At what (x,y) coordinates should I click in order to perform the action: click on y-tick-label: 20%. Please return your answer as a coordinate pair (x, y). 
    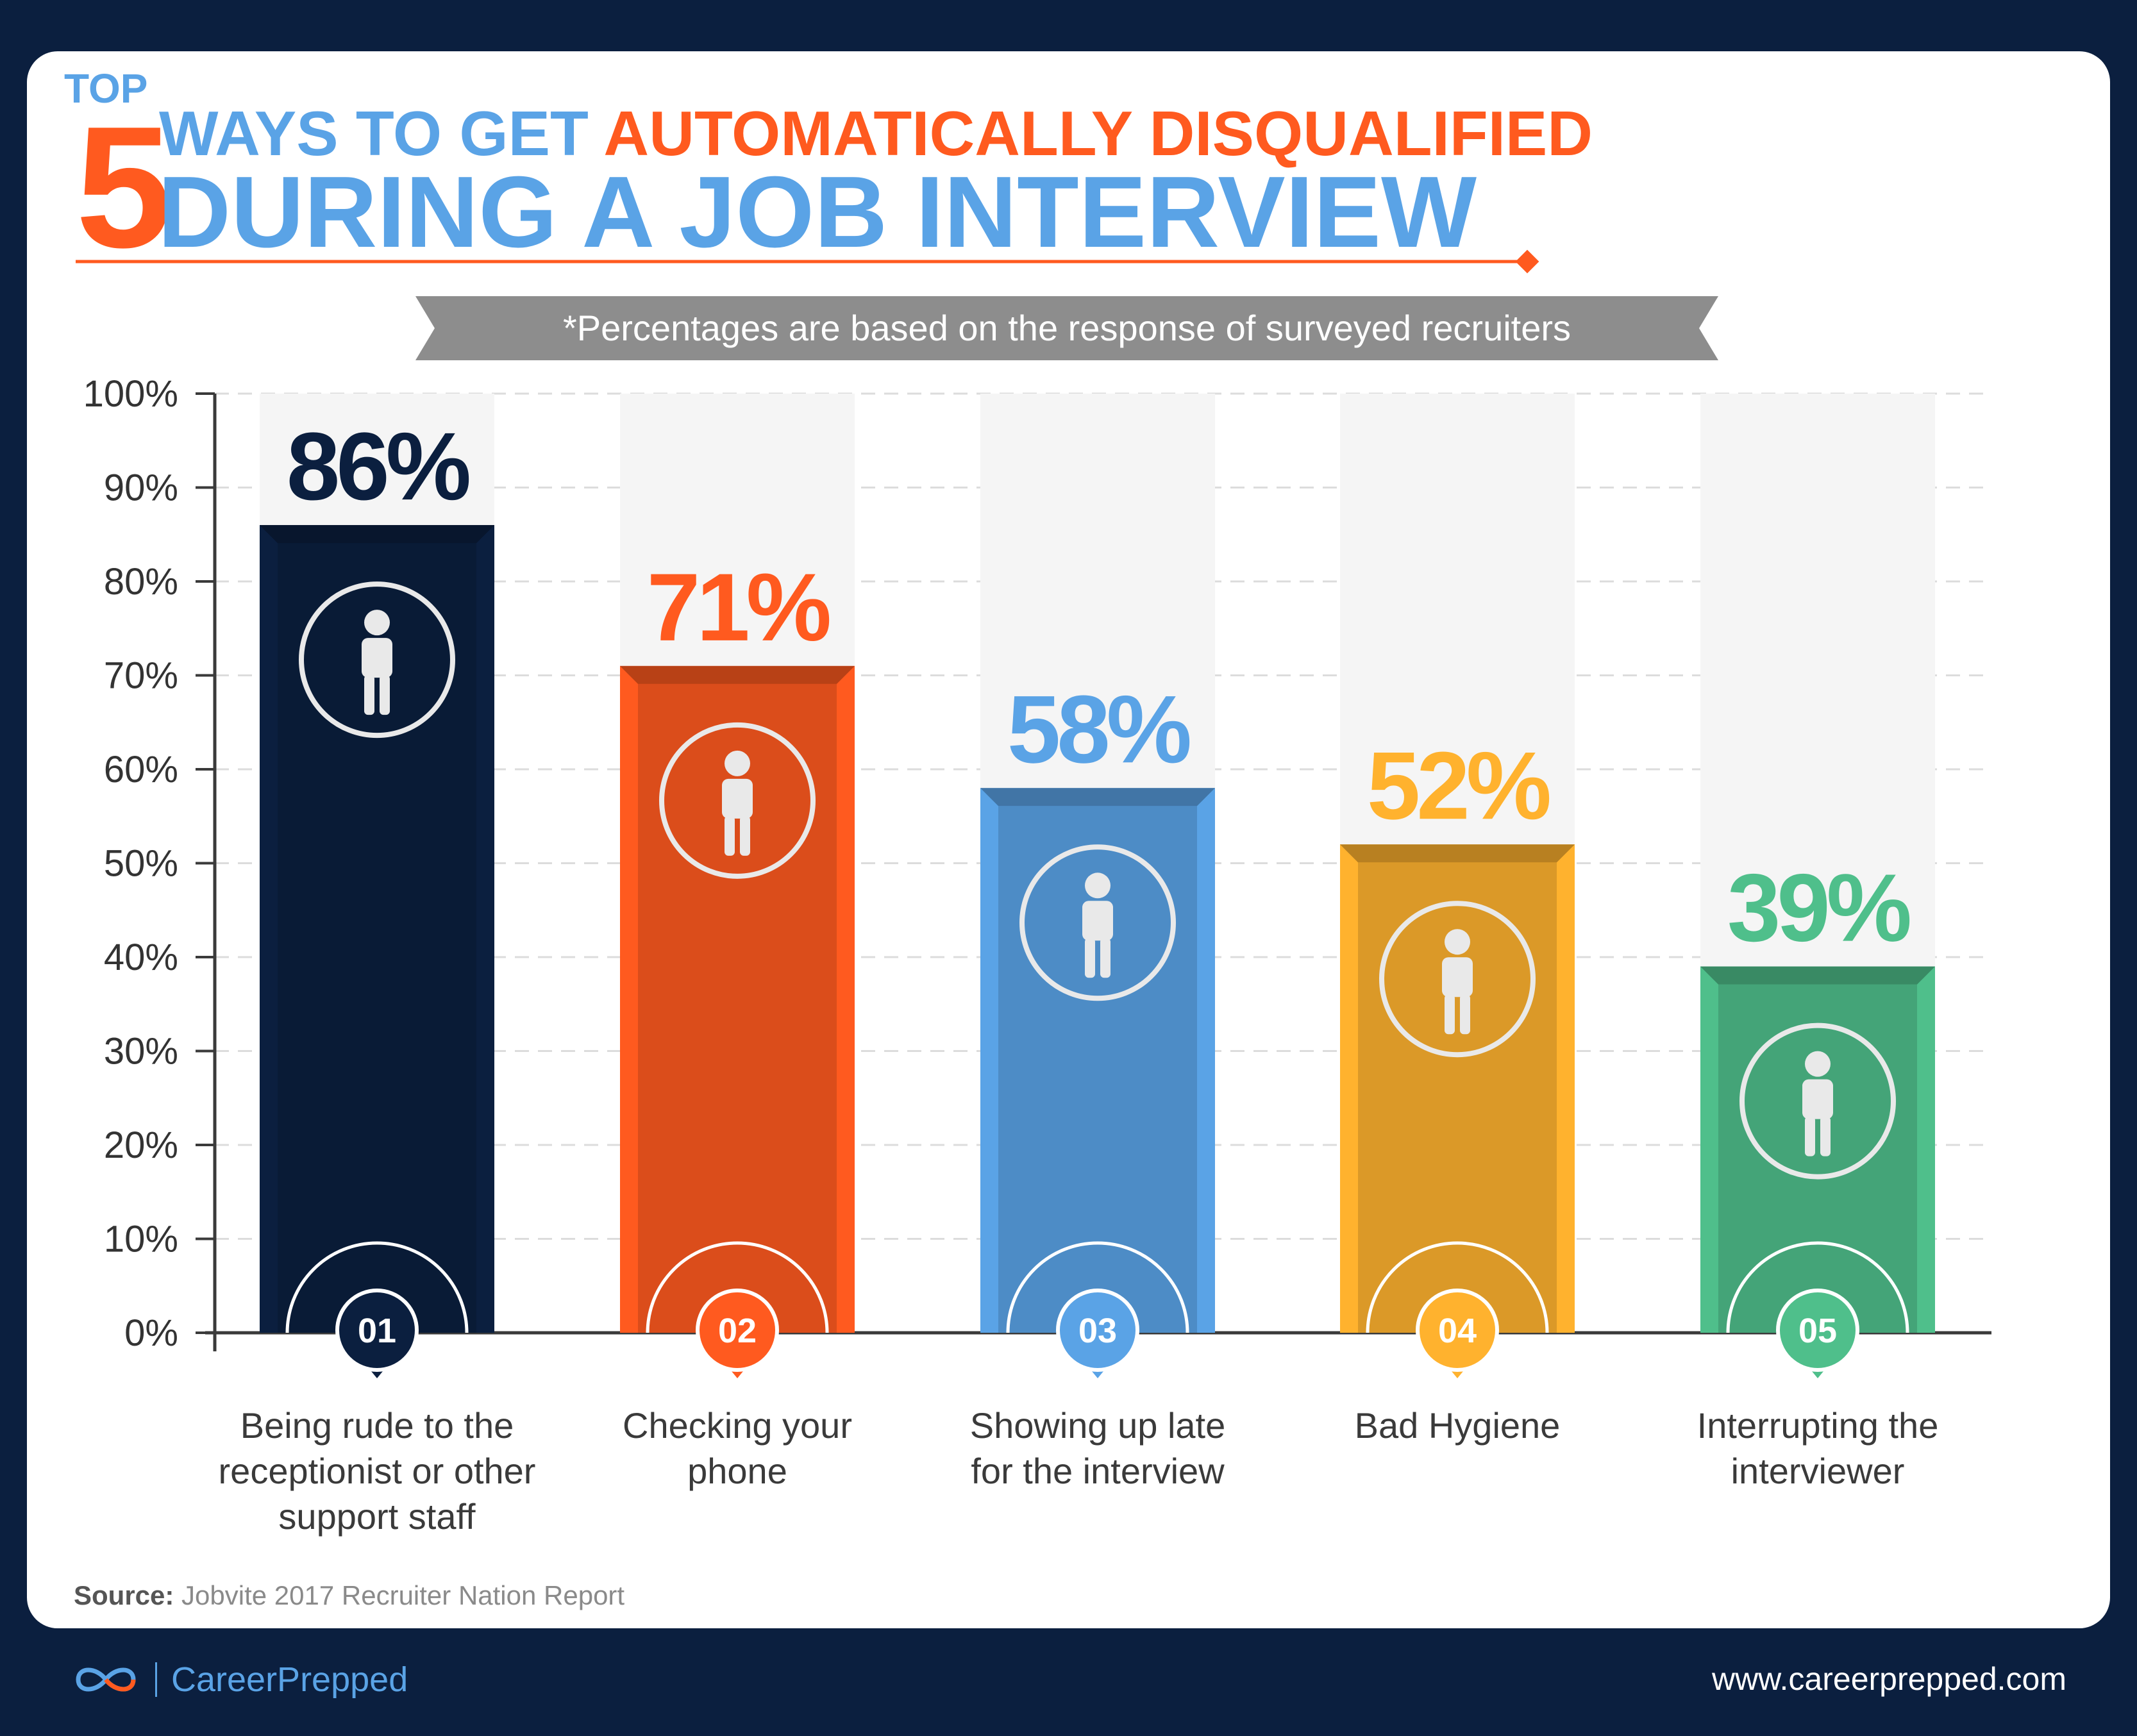
    Looking at the image, I should click on (141, 1145).